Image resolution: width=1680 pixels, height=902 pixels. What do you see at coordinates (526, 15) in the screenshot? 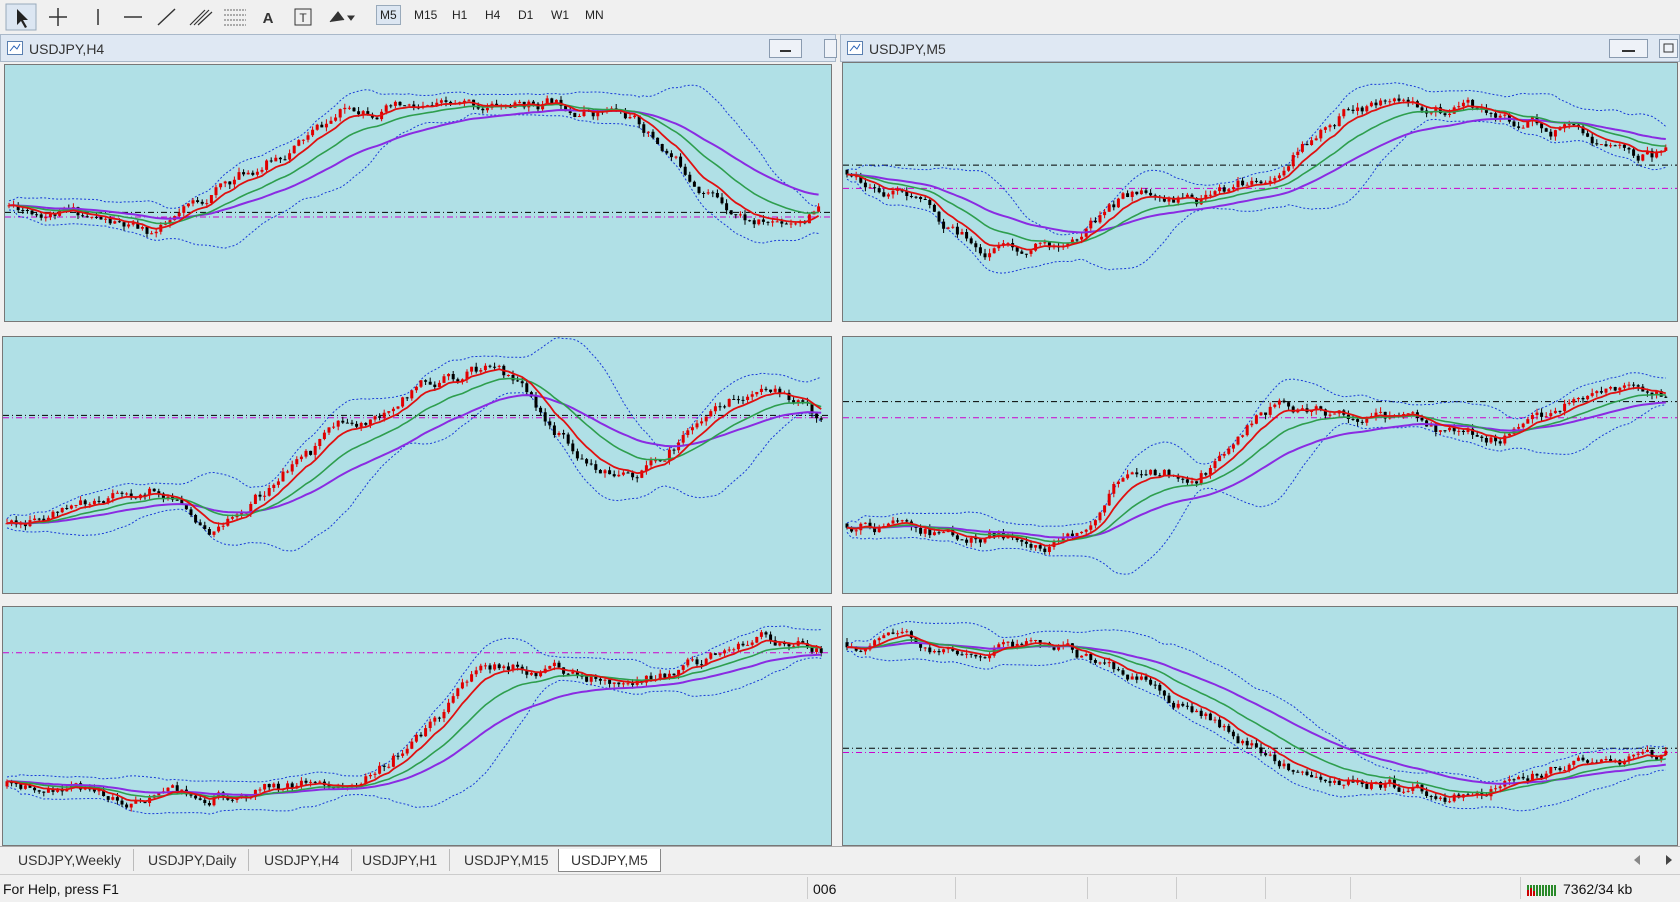
I see `timeframe-button: D1` at bounding box center [526, 15].